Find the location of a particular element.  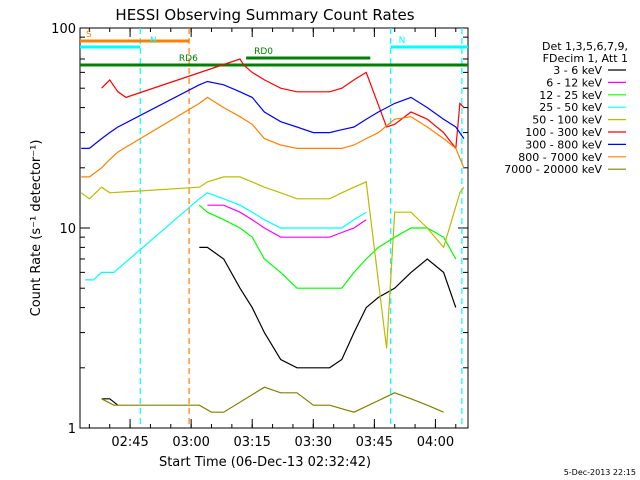

legend-header: Det 1,3,5,6,7,9, is located at coordinates (585, 46).